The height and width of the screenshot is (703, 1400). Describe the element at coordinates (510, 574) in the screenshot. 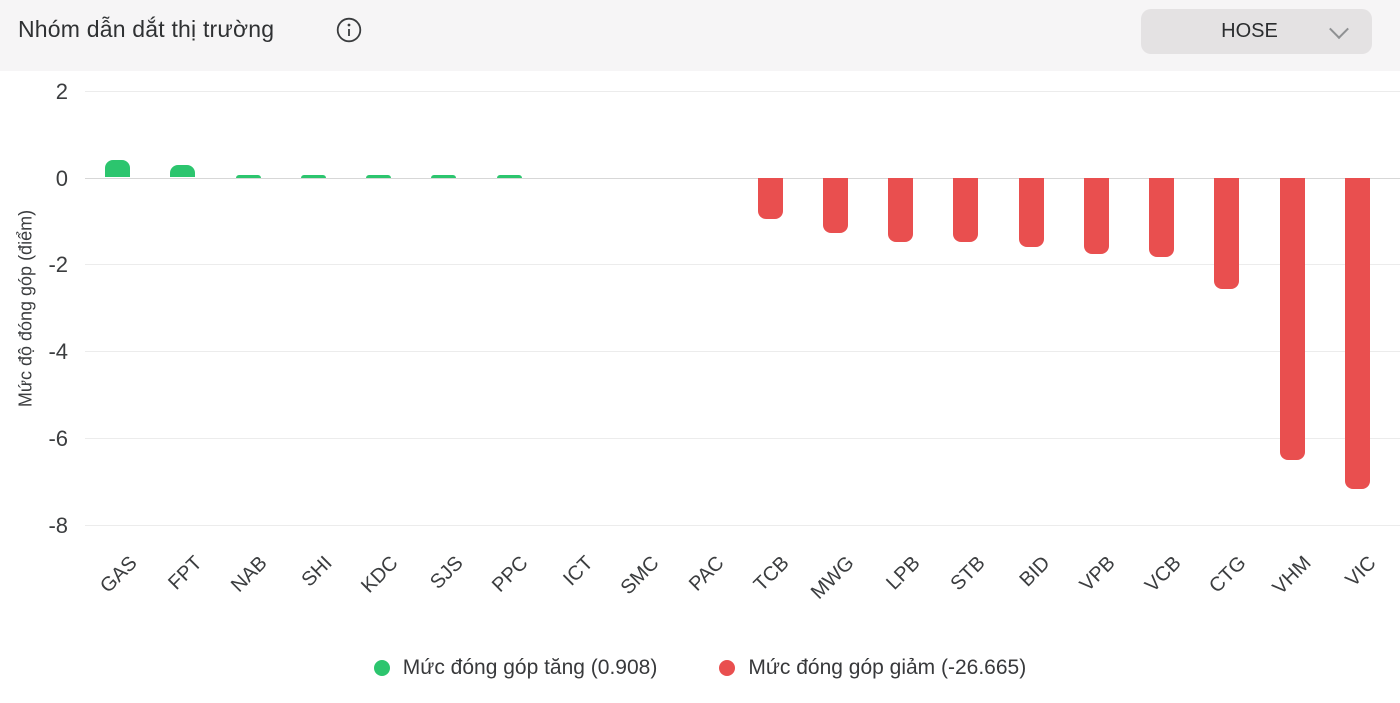

I see `x-tick-label-PPC: PPC` at that location.